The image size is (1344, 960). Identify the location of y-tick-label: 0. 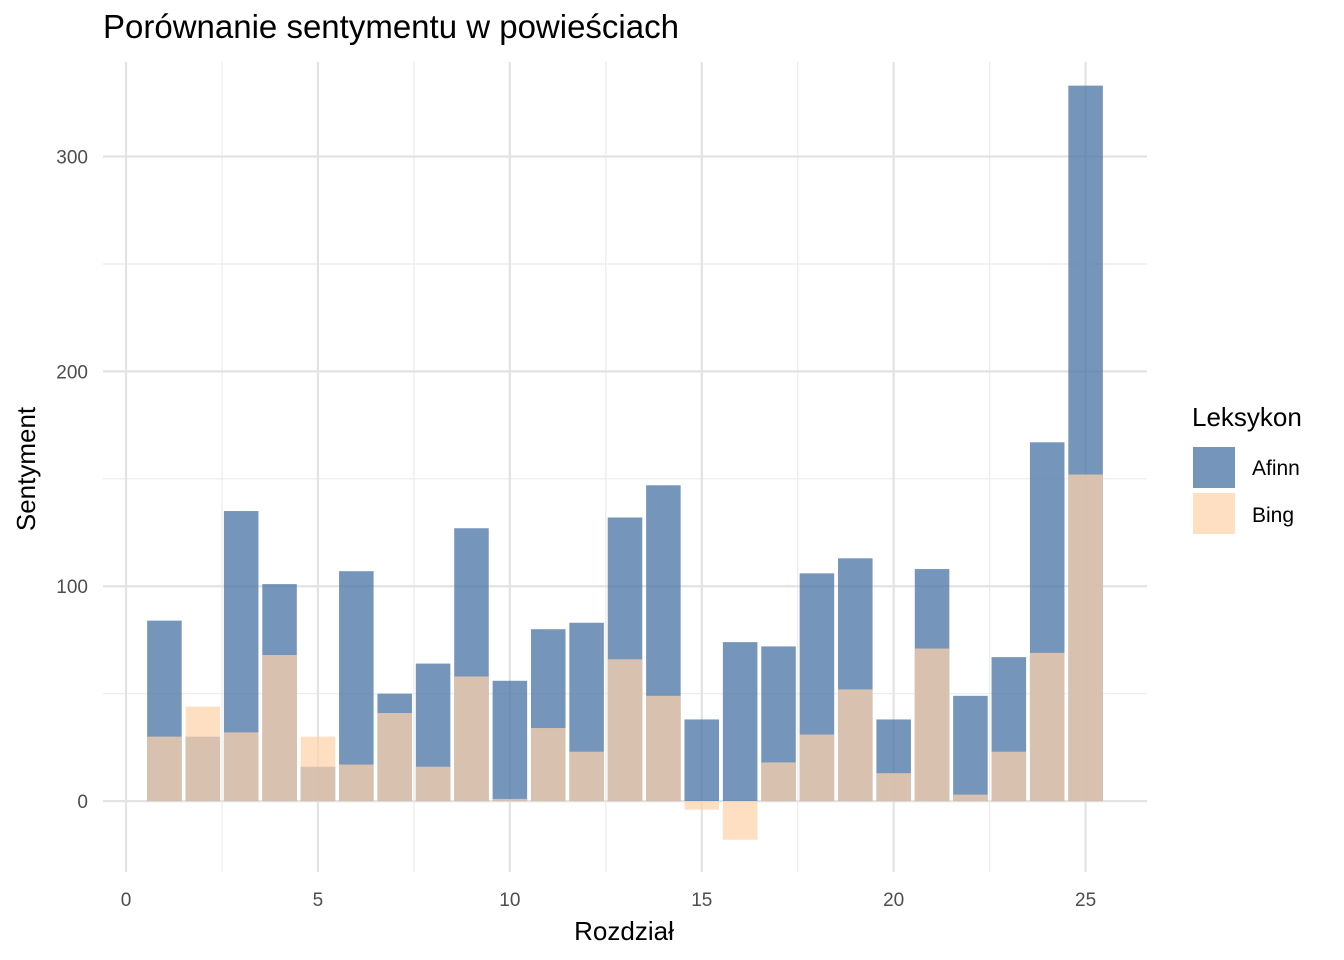
(82, 802).